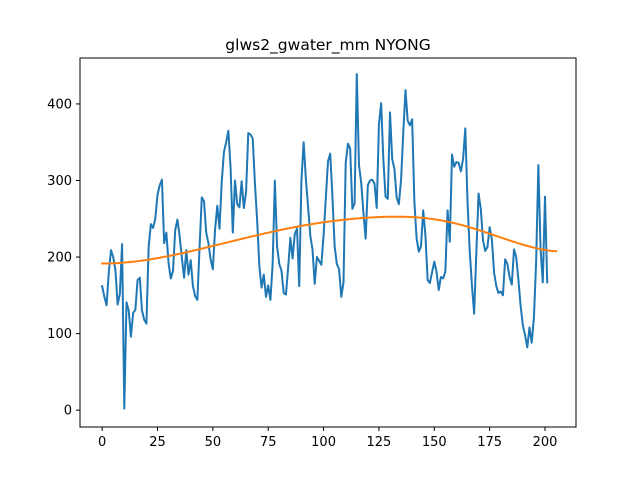  Describe the element at coordinates (545, 442) in the screenshot. I see `x-tick-label: 200` at that location.